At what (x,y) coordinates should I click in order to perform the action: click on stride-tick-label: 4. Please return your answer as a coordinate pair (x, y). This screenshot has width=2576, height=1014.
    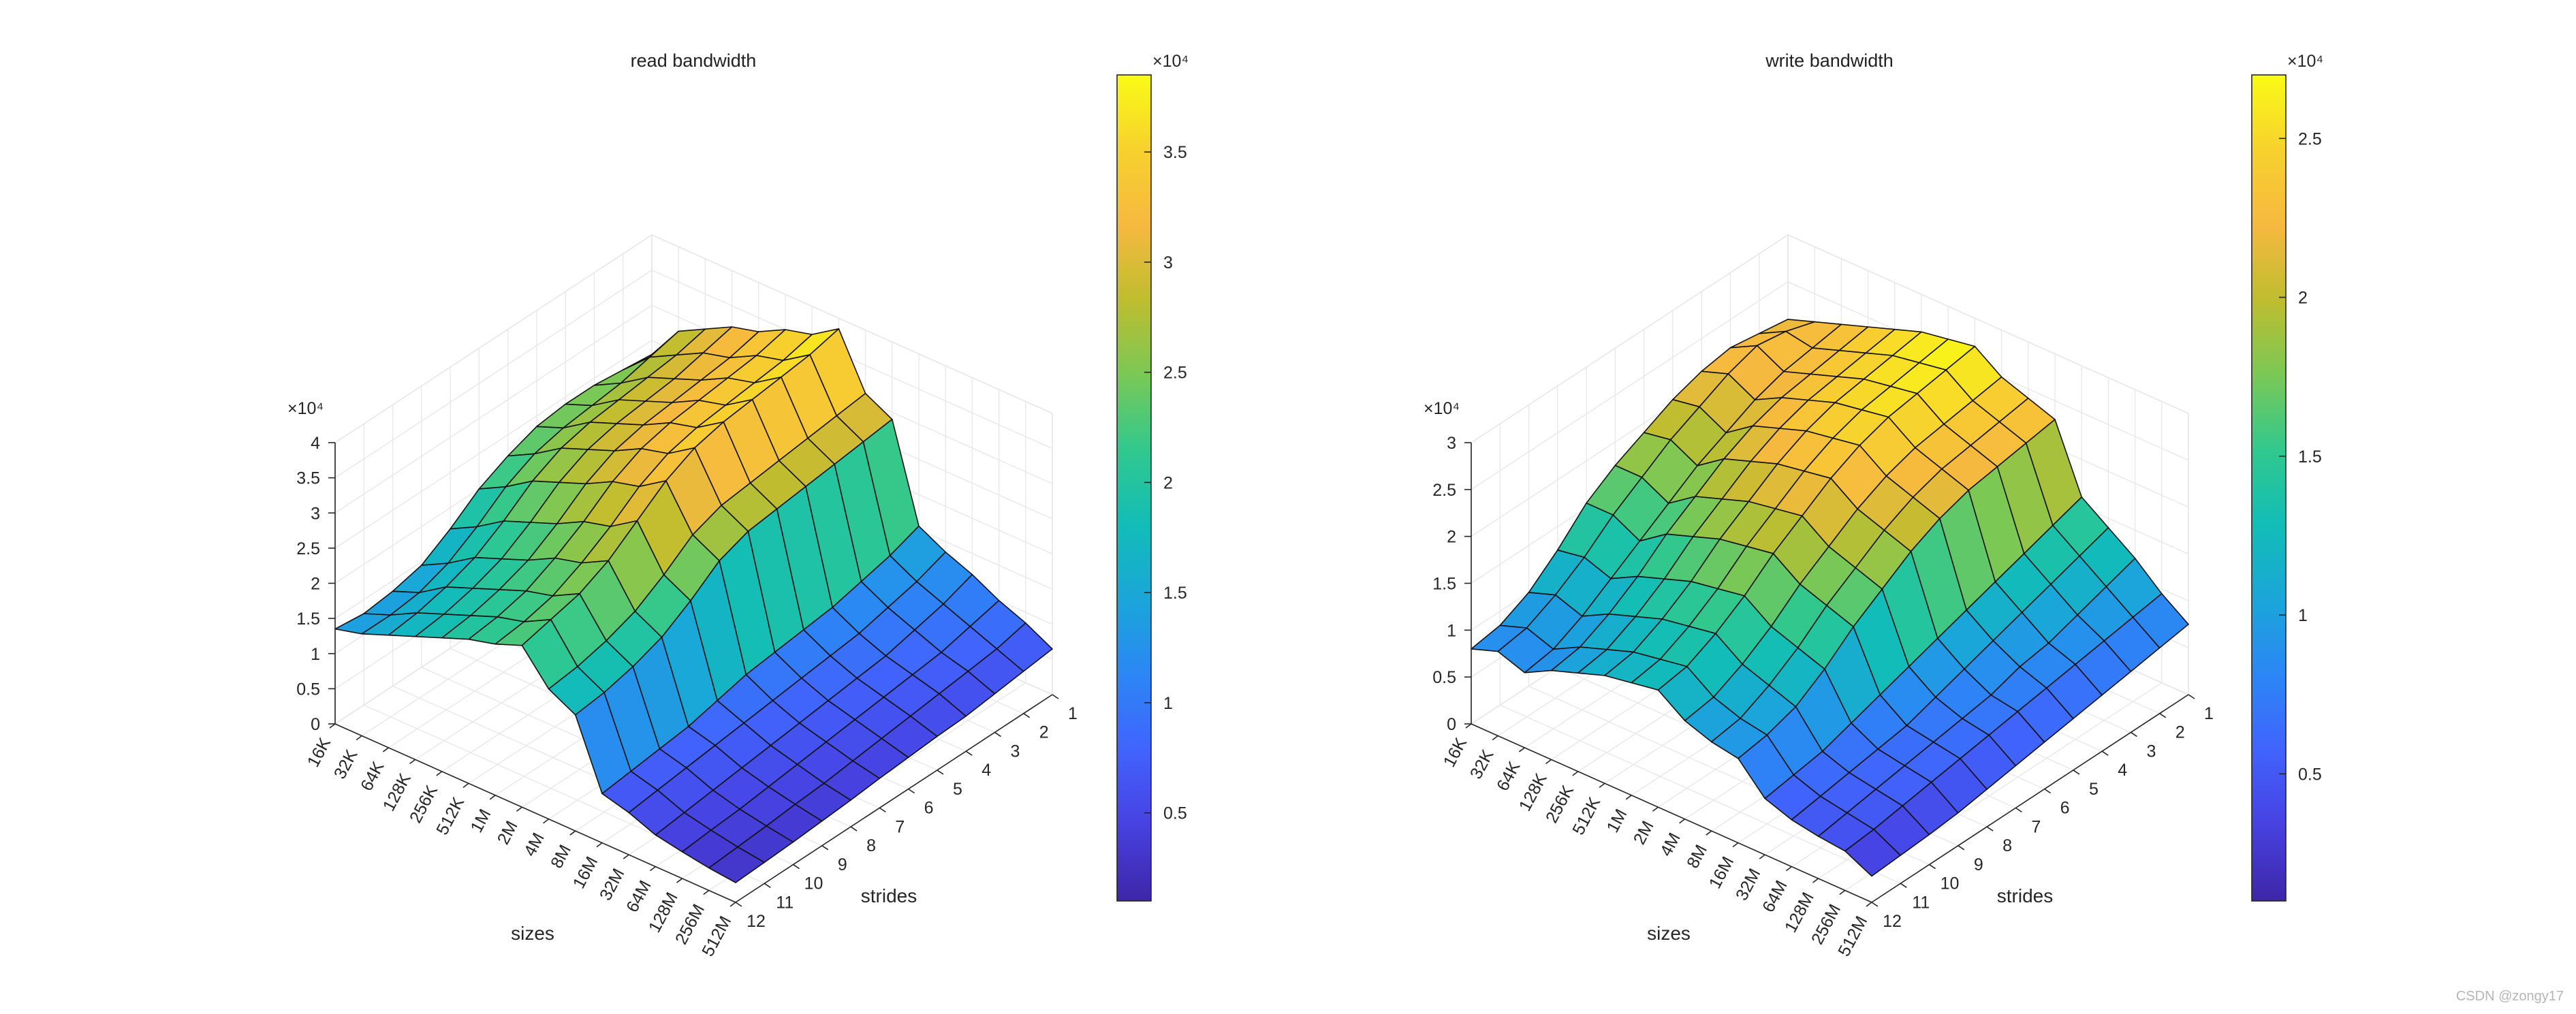
    Looking at the image, I should click on (986, 770).